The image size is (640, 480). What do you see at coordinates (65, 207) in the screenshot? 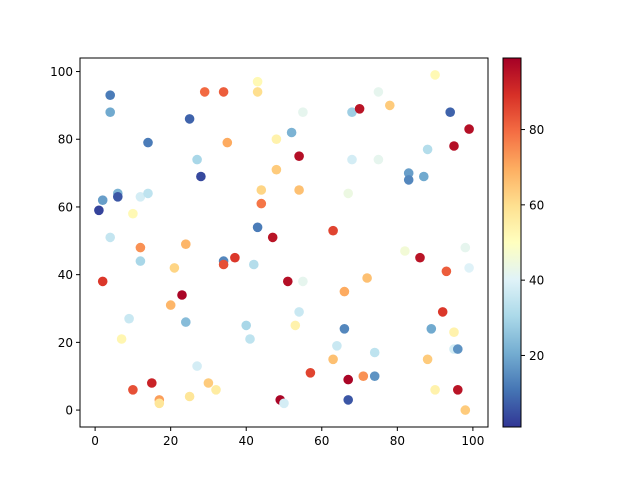
I see `y-tick-label: 60` at bounding box center [65, 207].